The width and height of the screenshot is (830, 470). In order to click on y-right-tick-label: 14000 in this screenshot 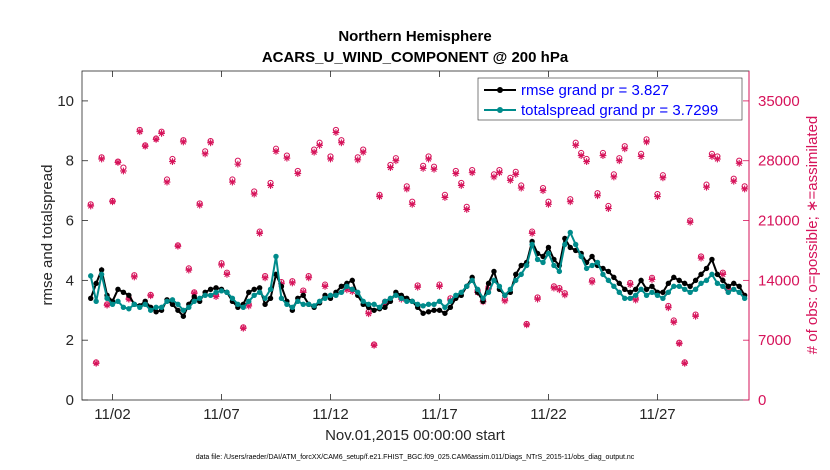, I will do `click(779, 280)`.